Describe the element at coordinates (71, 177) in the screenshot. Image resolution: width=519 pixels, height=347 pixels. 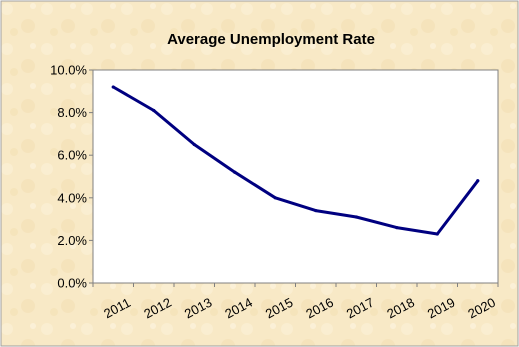
I see `y-axis: 0.0% 2.0% 4.0% 6.0% 8.0% 10.0%` at that location.